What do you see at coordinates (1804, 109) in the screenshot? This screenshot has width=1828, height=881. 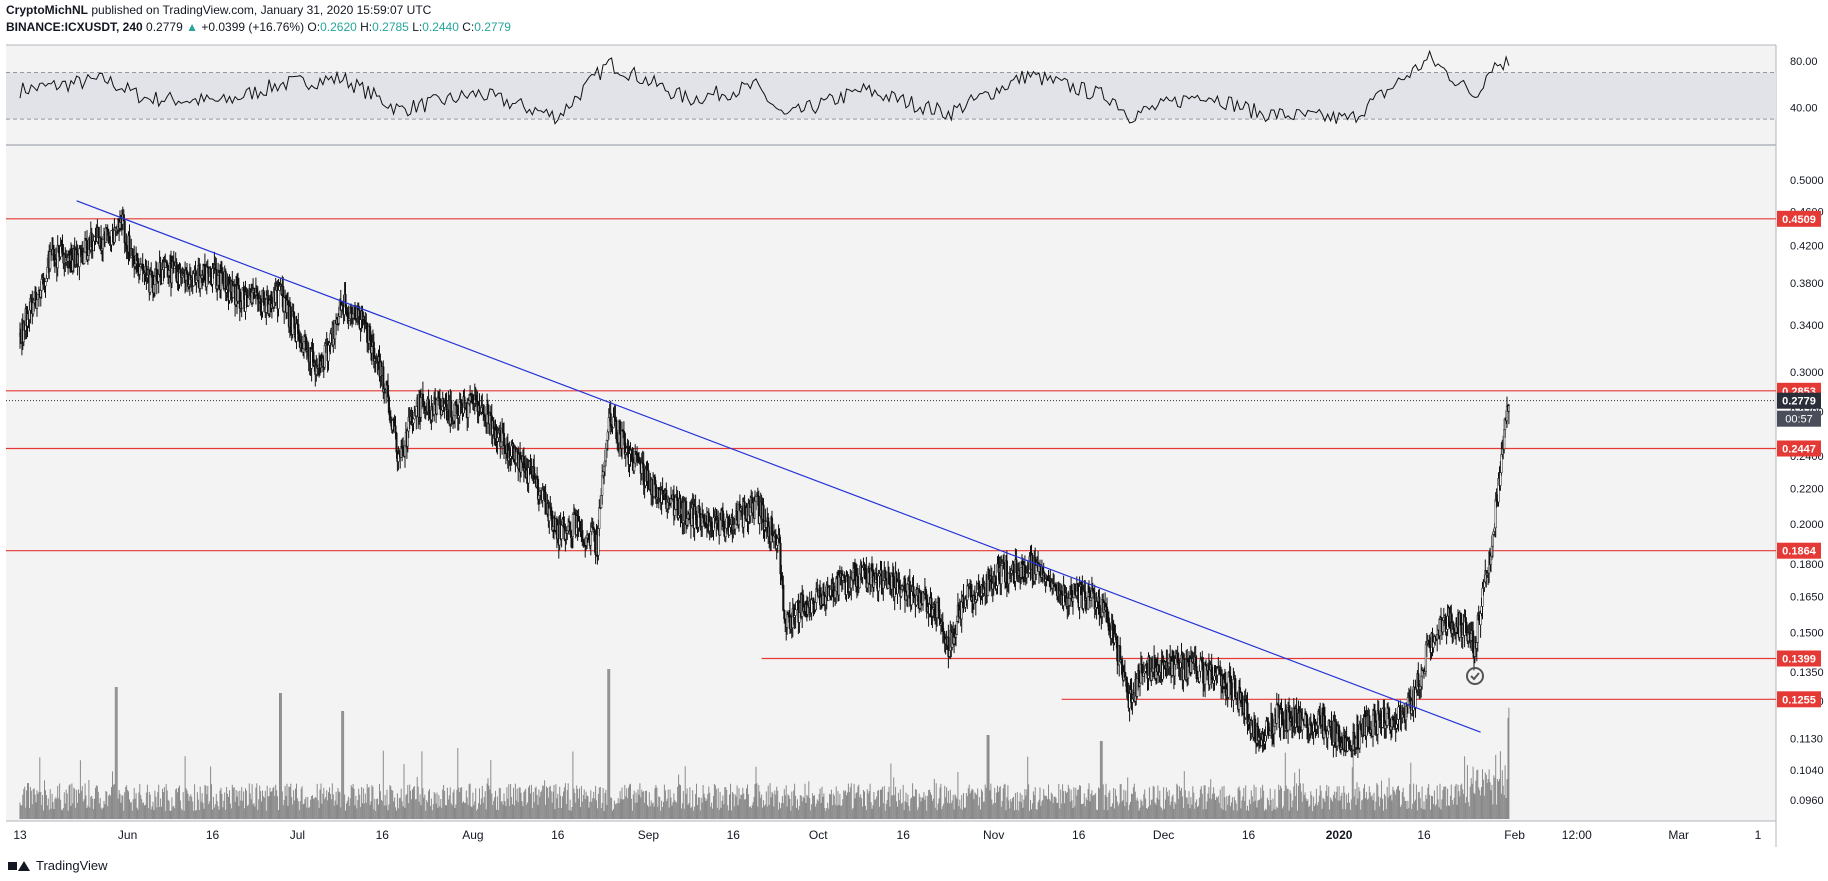 I see `rsi-tick-label: 40.00` at bounding box center [1804, 109].